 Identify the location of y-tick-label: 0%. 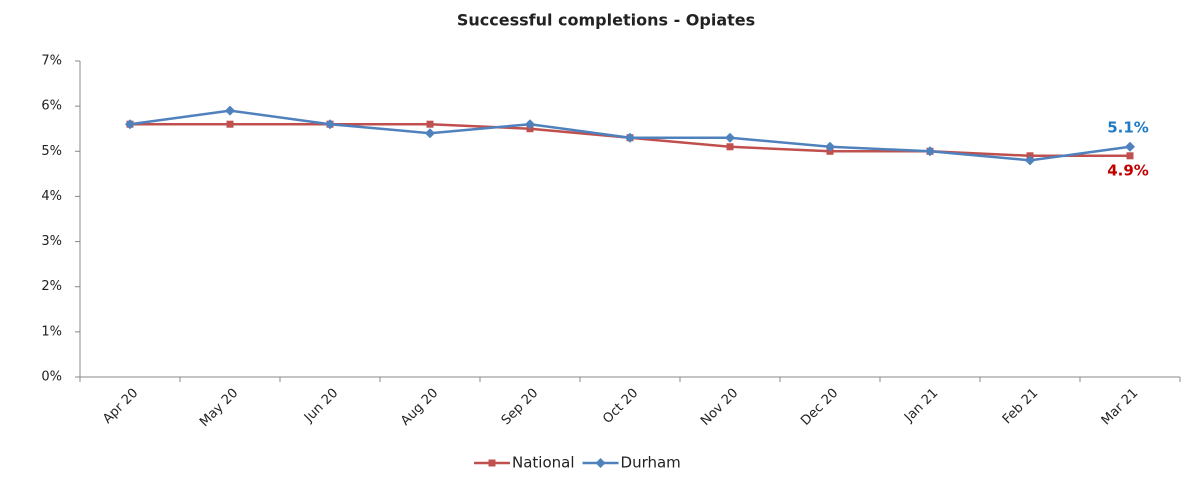
(51, 377).